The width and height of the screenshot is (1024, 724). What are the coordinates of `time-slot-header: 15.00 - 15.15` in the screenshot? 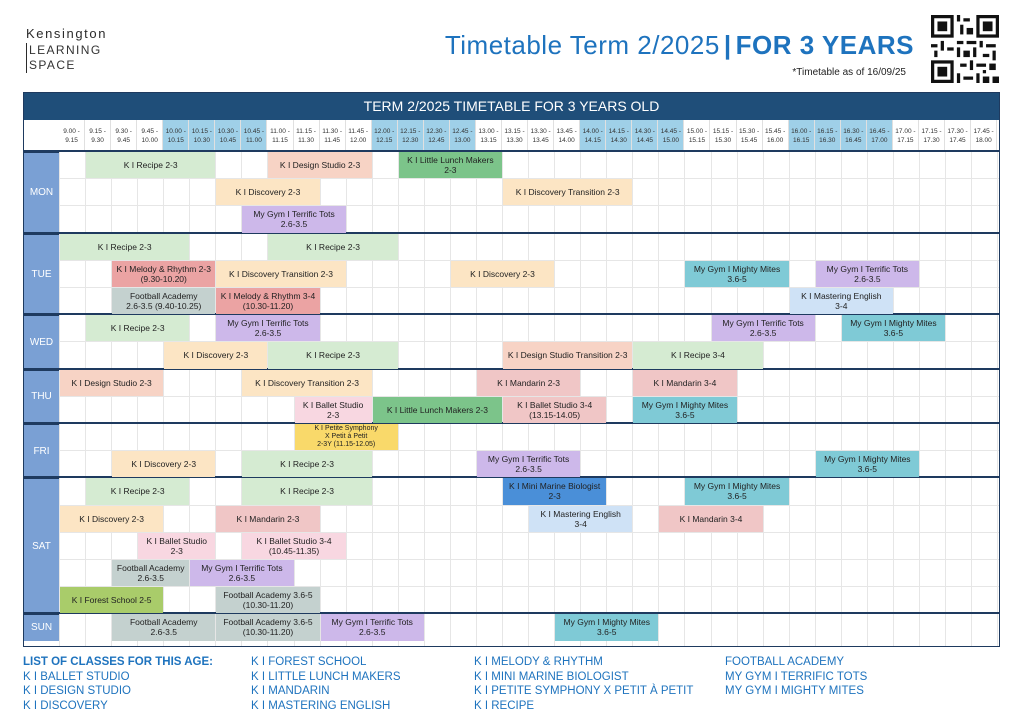 It's located at (697, 135).